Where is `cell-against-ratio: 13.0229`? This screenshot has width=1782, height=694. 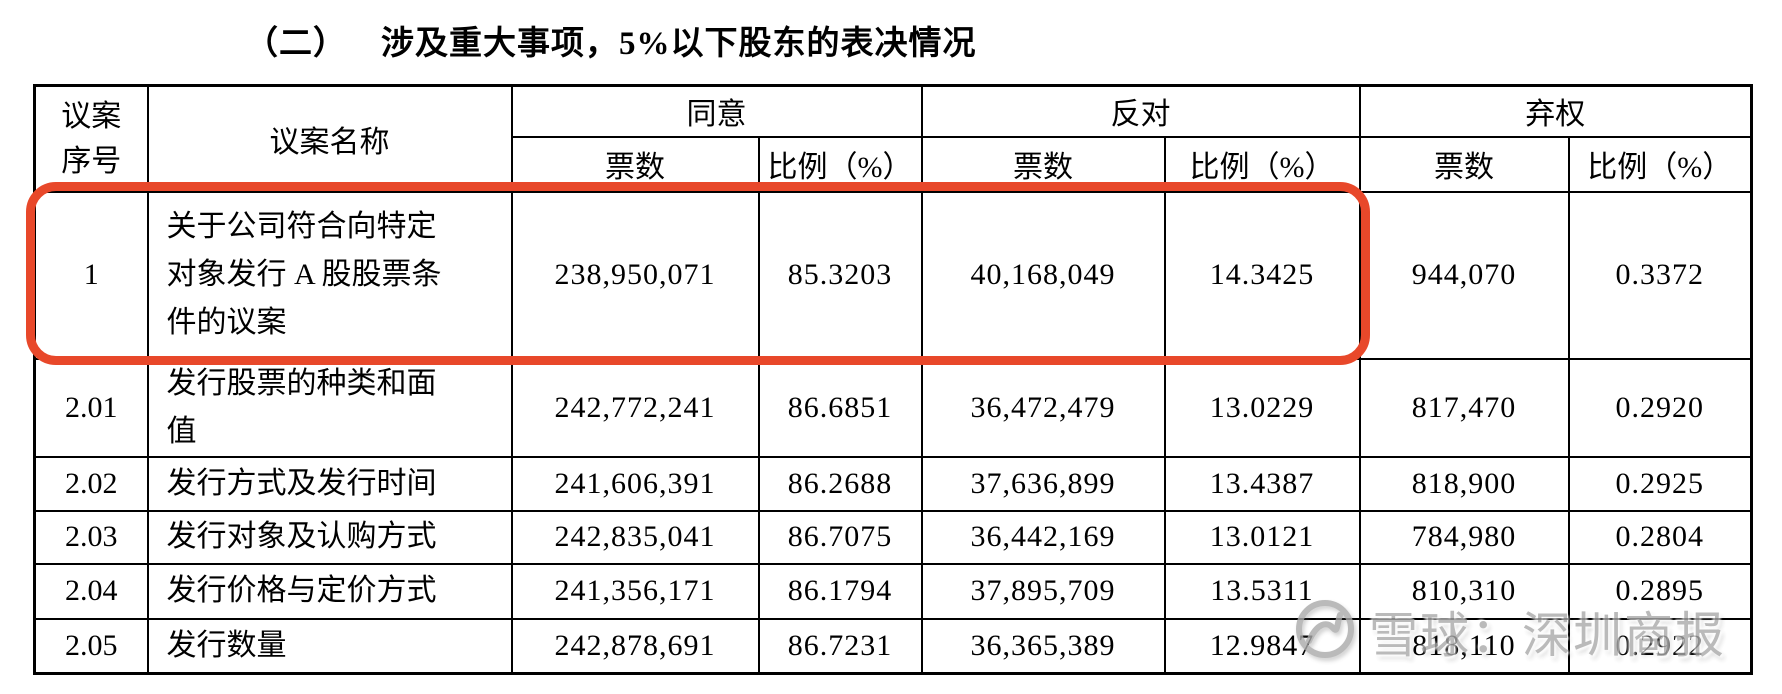 cell-against-ratio: 13.0229 is located at coordinates (1262, 407).